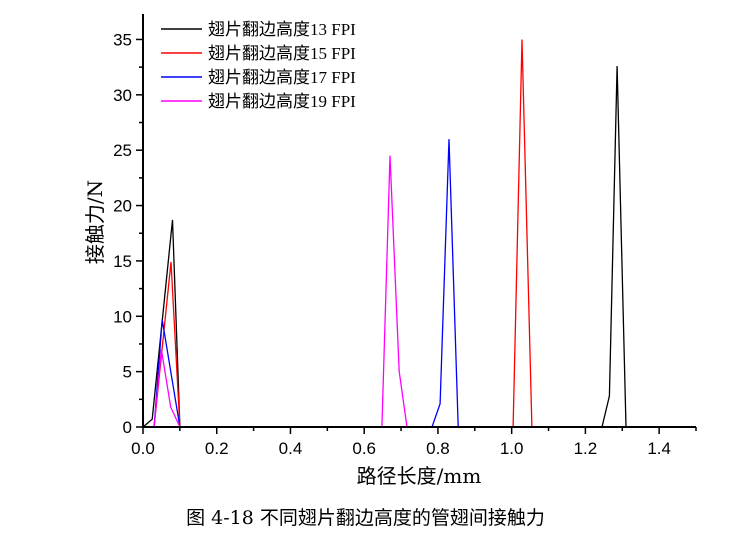 The width and height of the screenshot is (731, 542). What do you see at coordinates (438, 448) in the screenshot?
I see `x-tick-label: 0.8` at bounding box center [438, 448].